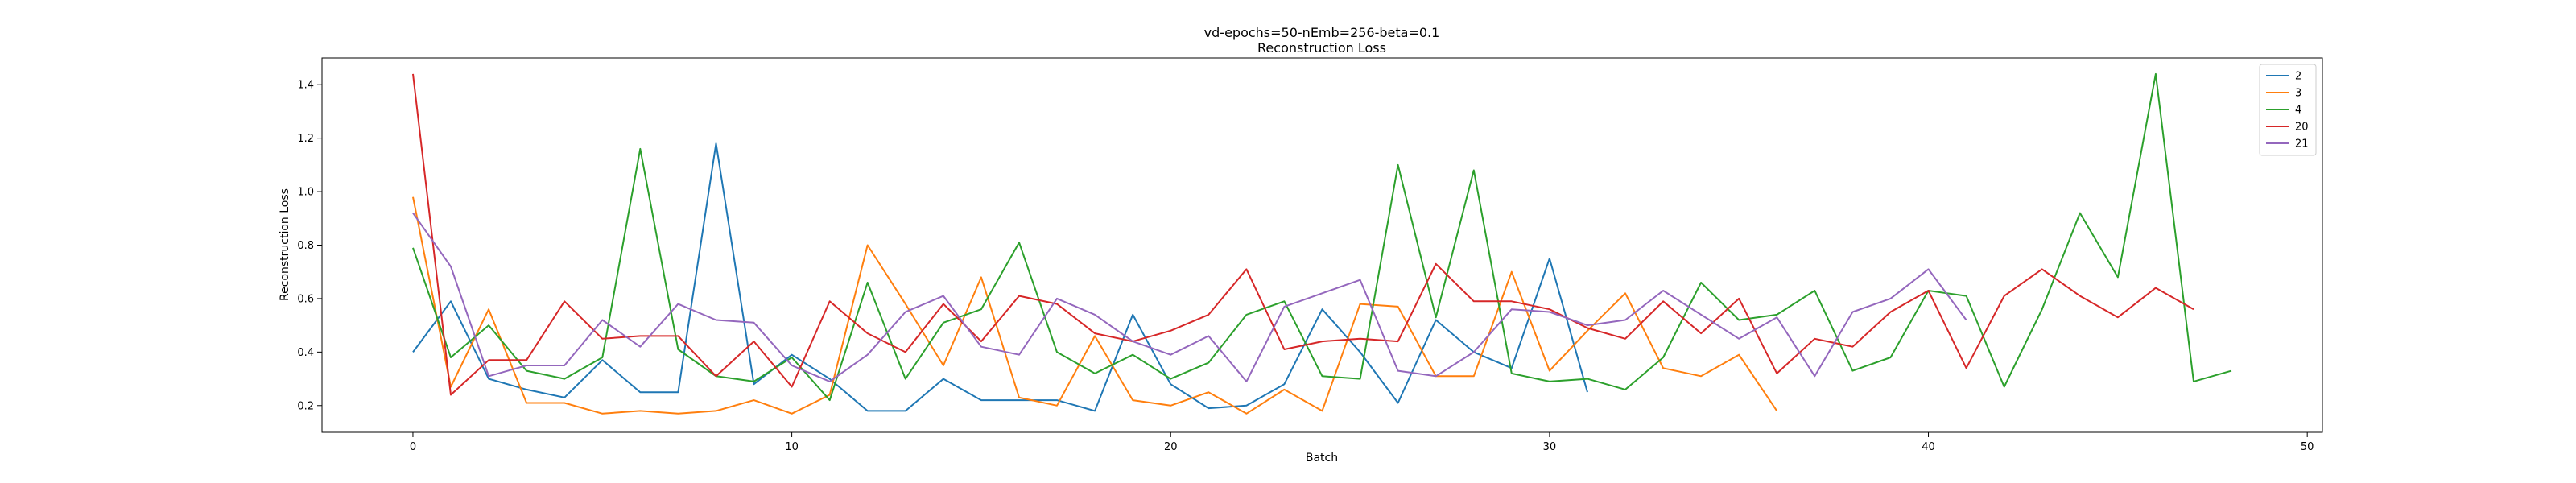  What do you see at coordinates (413, 447) in the screenshot?
I see `x-tick-label: 0` at bounding box center [413, 447].